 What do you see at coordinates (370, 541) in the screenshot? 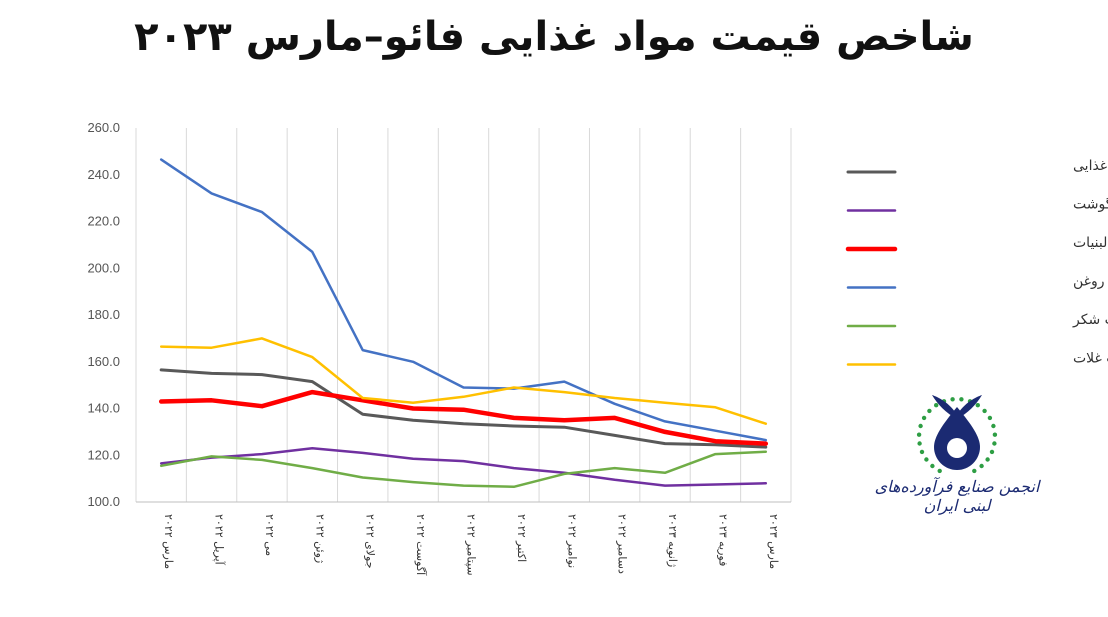
I see `x-tick-label: جولای ۲۰۲۲` at bounding box center [370, 541].